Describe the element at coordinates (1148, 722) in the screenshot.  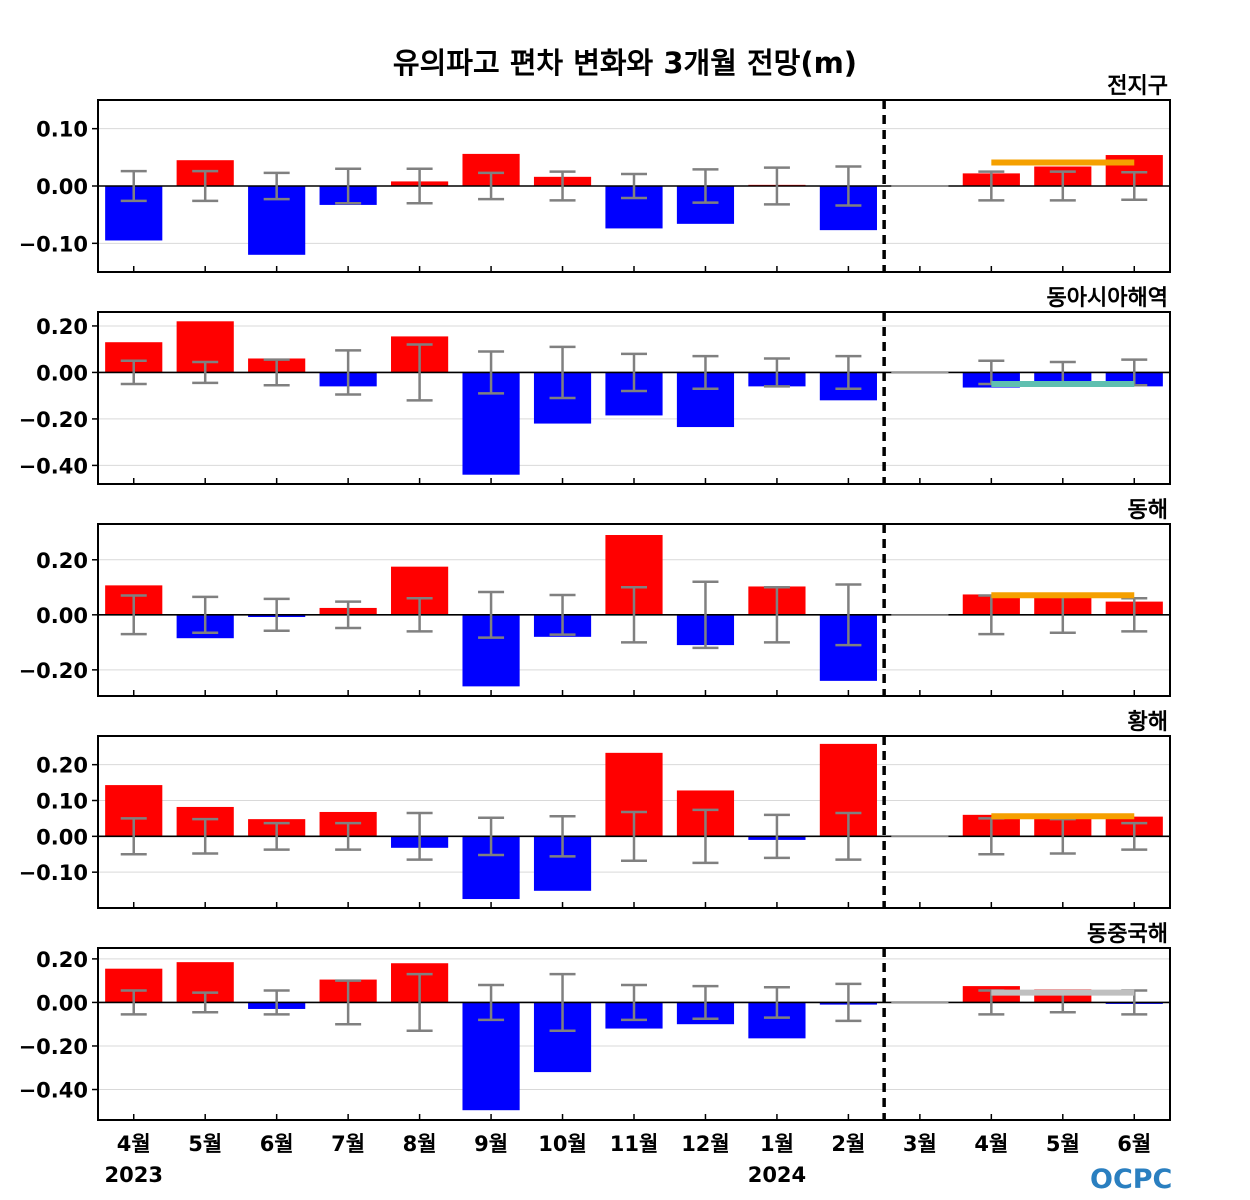
I see `panel-title: 황해` at that location.